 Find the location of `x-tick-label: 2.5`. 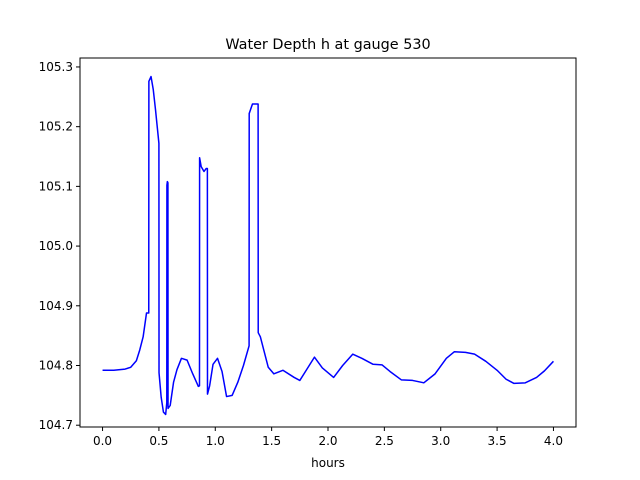

x-tick-label: 2.5 is located at coordinates (384, 441).